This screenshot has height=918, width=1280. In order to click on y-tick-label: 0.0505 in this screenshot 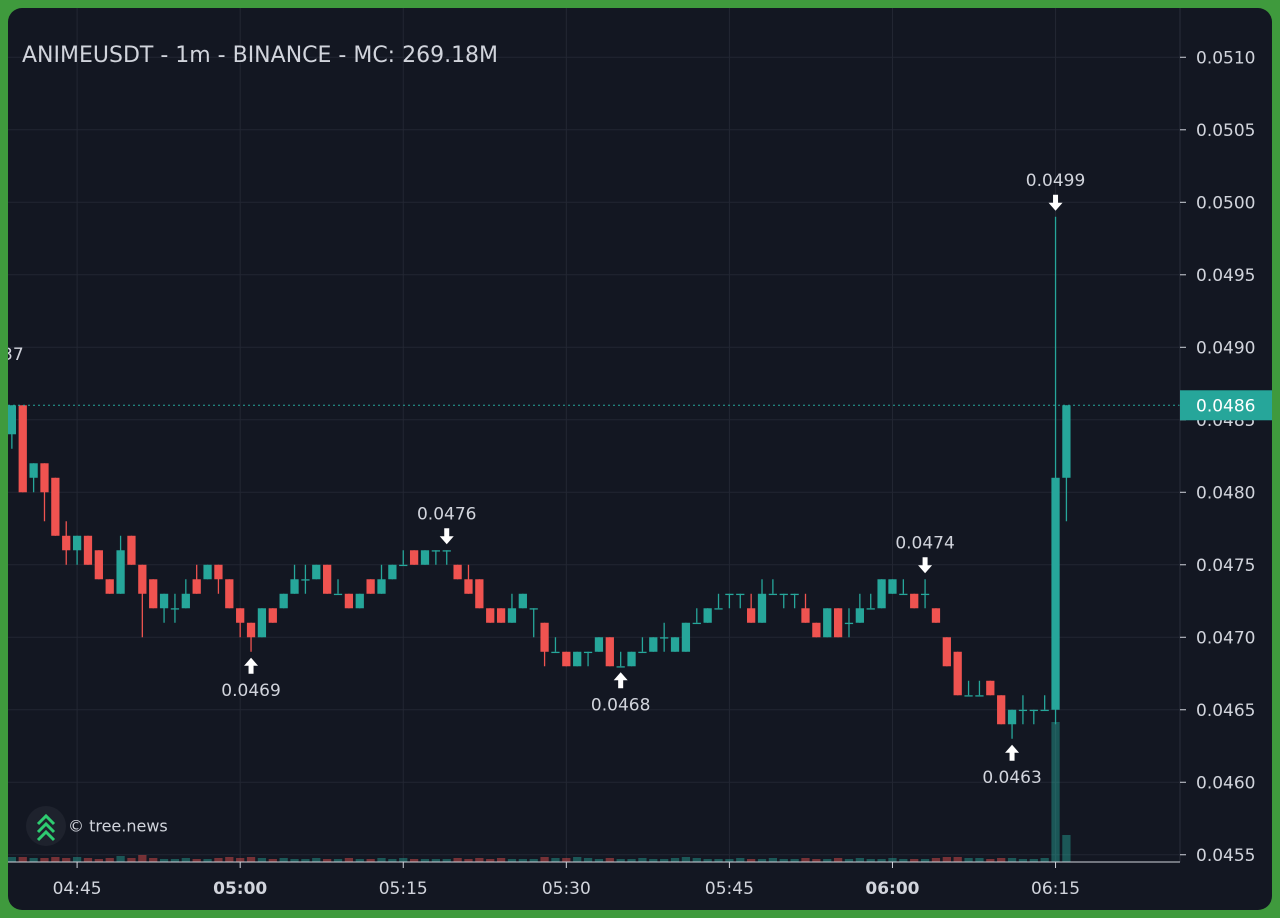, I will do `click(1225, 131)`.